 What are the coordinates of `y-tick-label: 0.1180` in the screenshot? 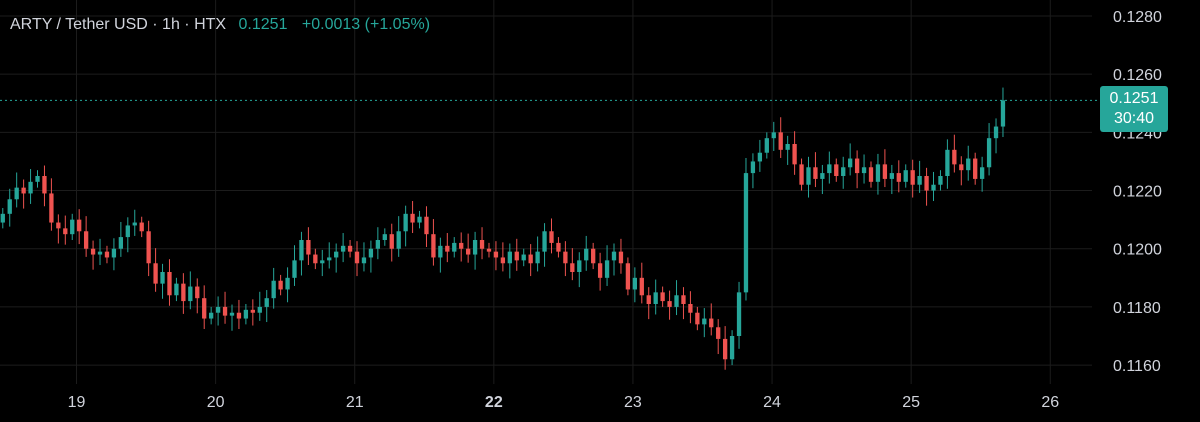 It's located at (1137, 308).